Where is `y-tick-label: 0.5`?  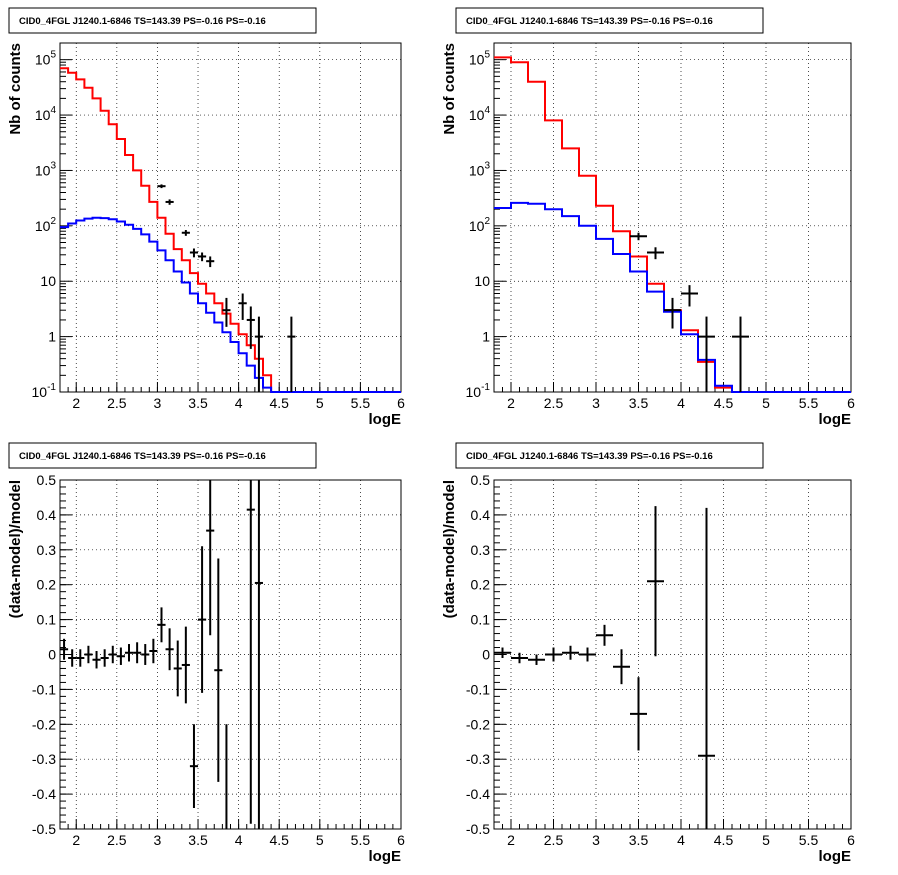 y-tick-label: 0.5 is located at coordinates (481, 480).